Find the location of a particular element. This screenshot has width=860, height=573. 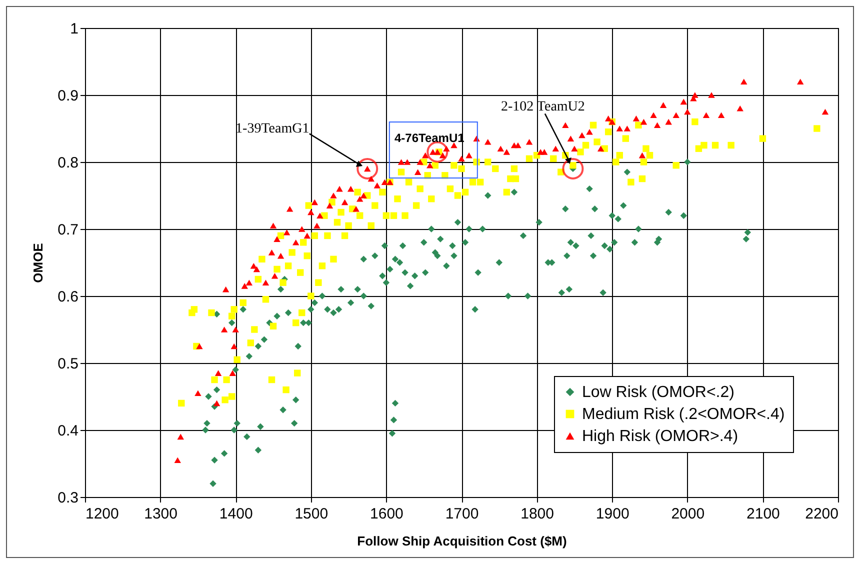

y-axis-title: OMOE is located at coordinates (38, 262).